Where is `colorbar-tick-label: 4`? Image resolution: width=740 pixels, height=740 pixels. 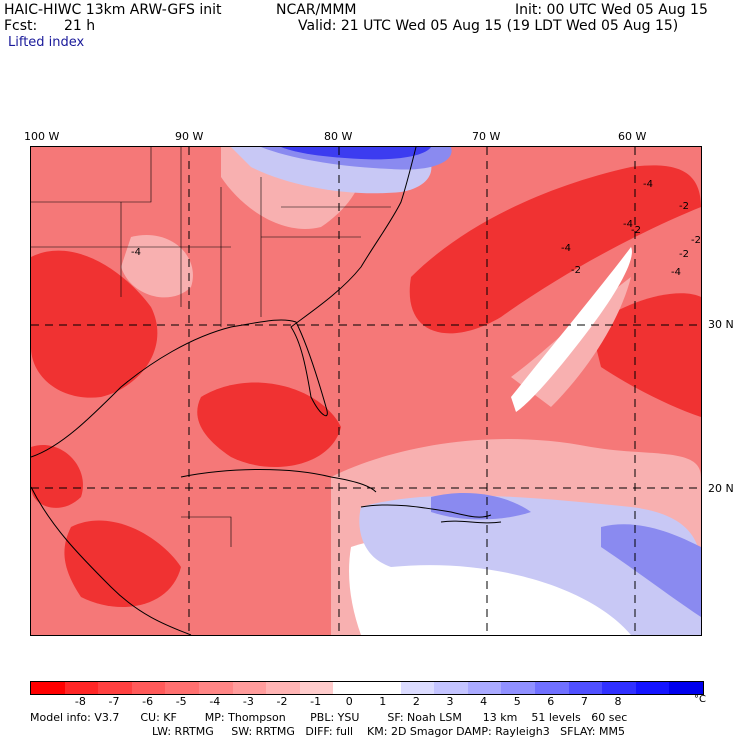
colorbar-tick-label: 4 is located at coordinates (484, 701).